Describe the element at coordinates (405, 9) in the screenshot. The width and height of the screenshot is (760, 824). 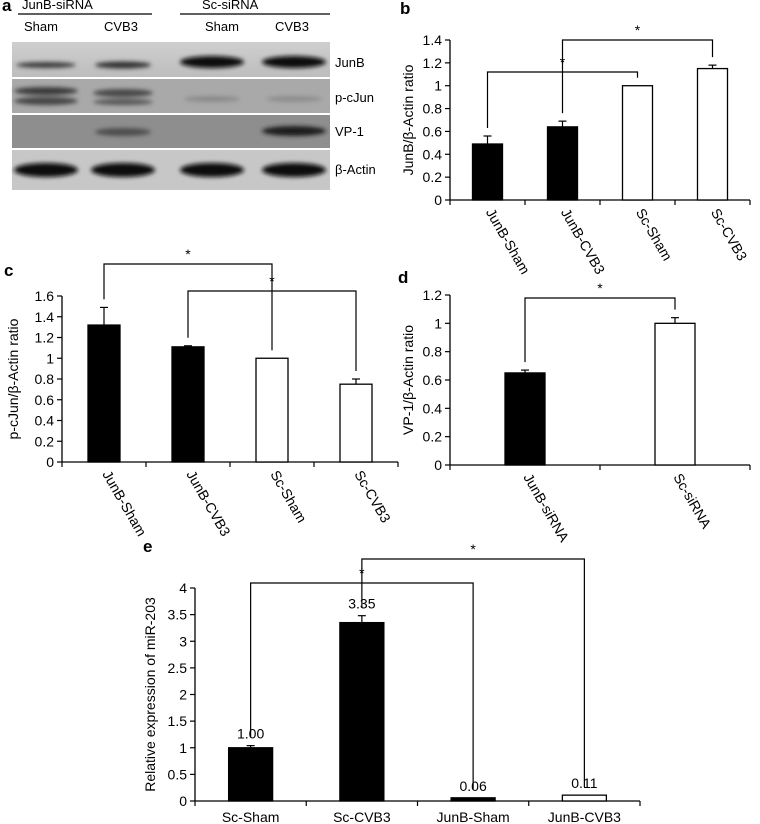
I see `panel-letter-b: b` at that location.